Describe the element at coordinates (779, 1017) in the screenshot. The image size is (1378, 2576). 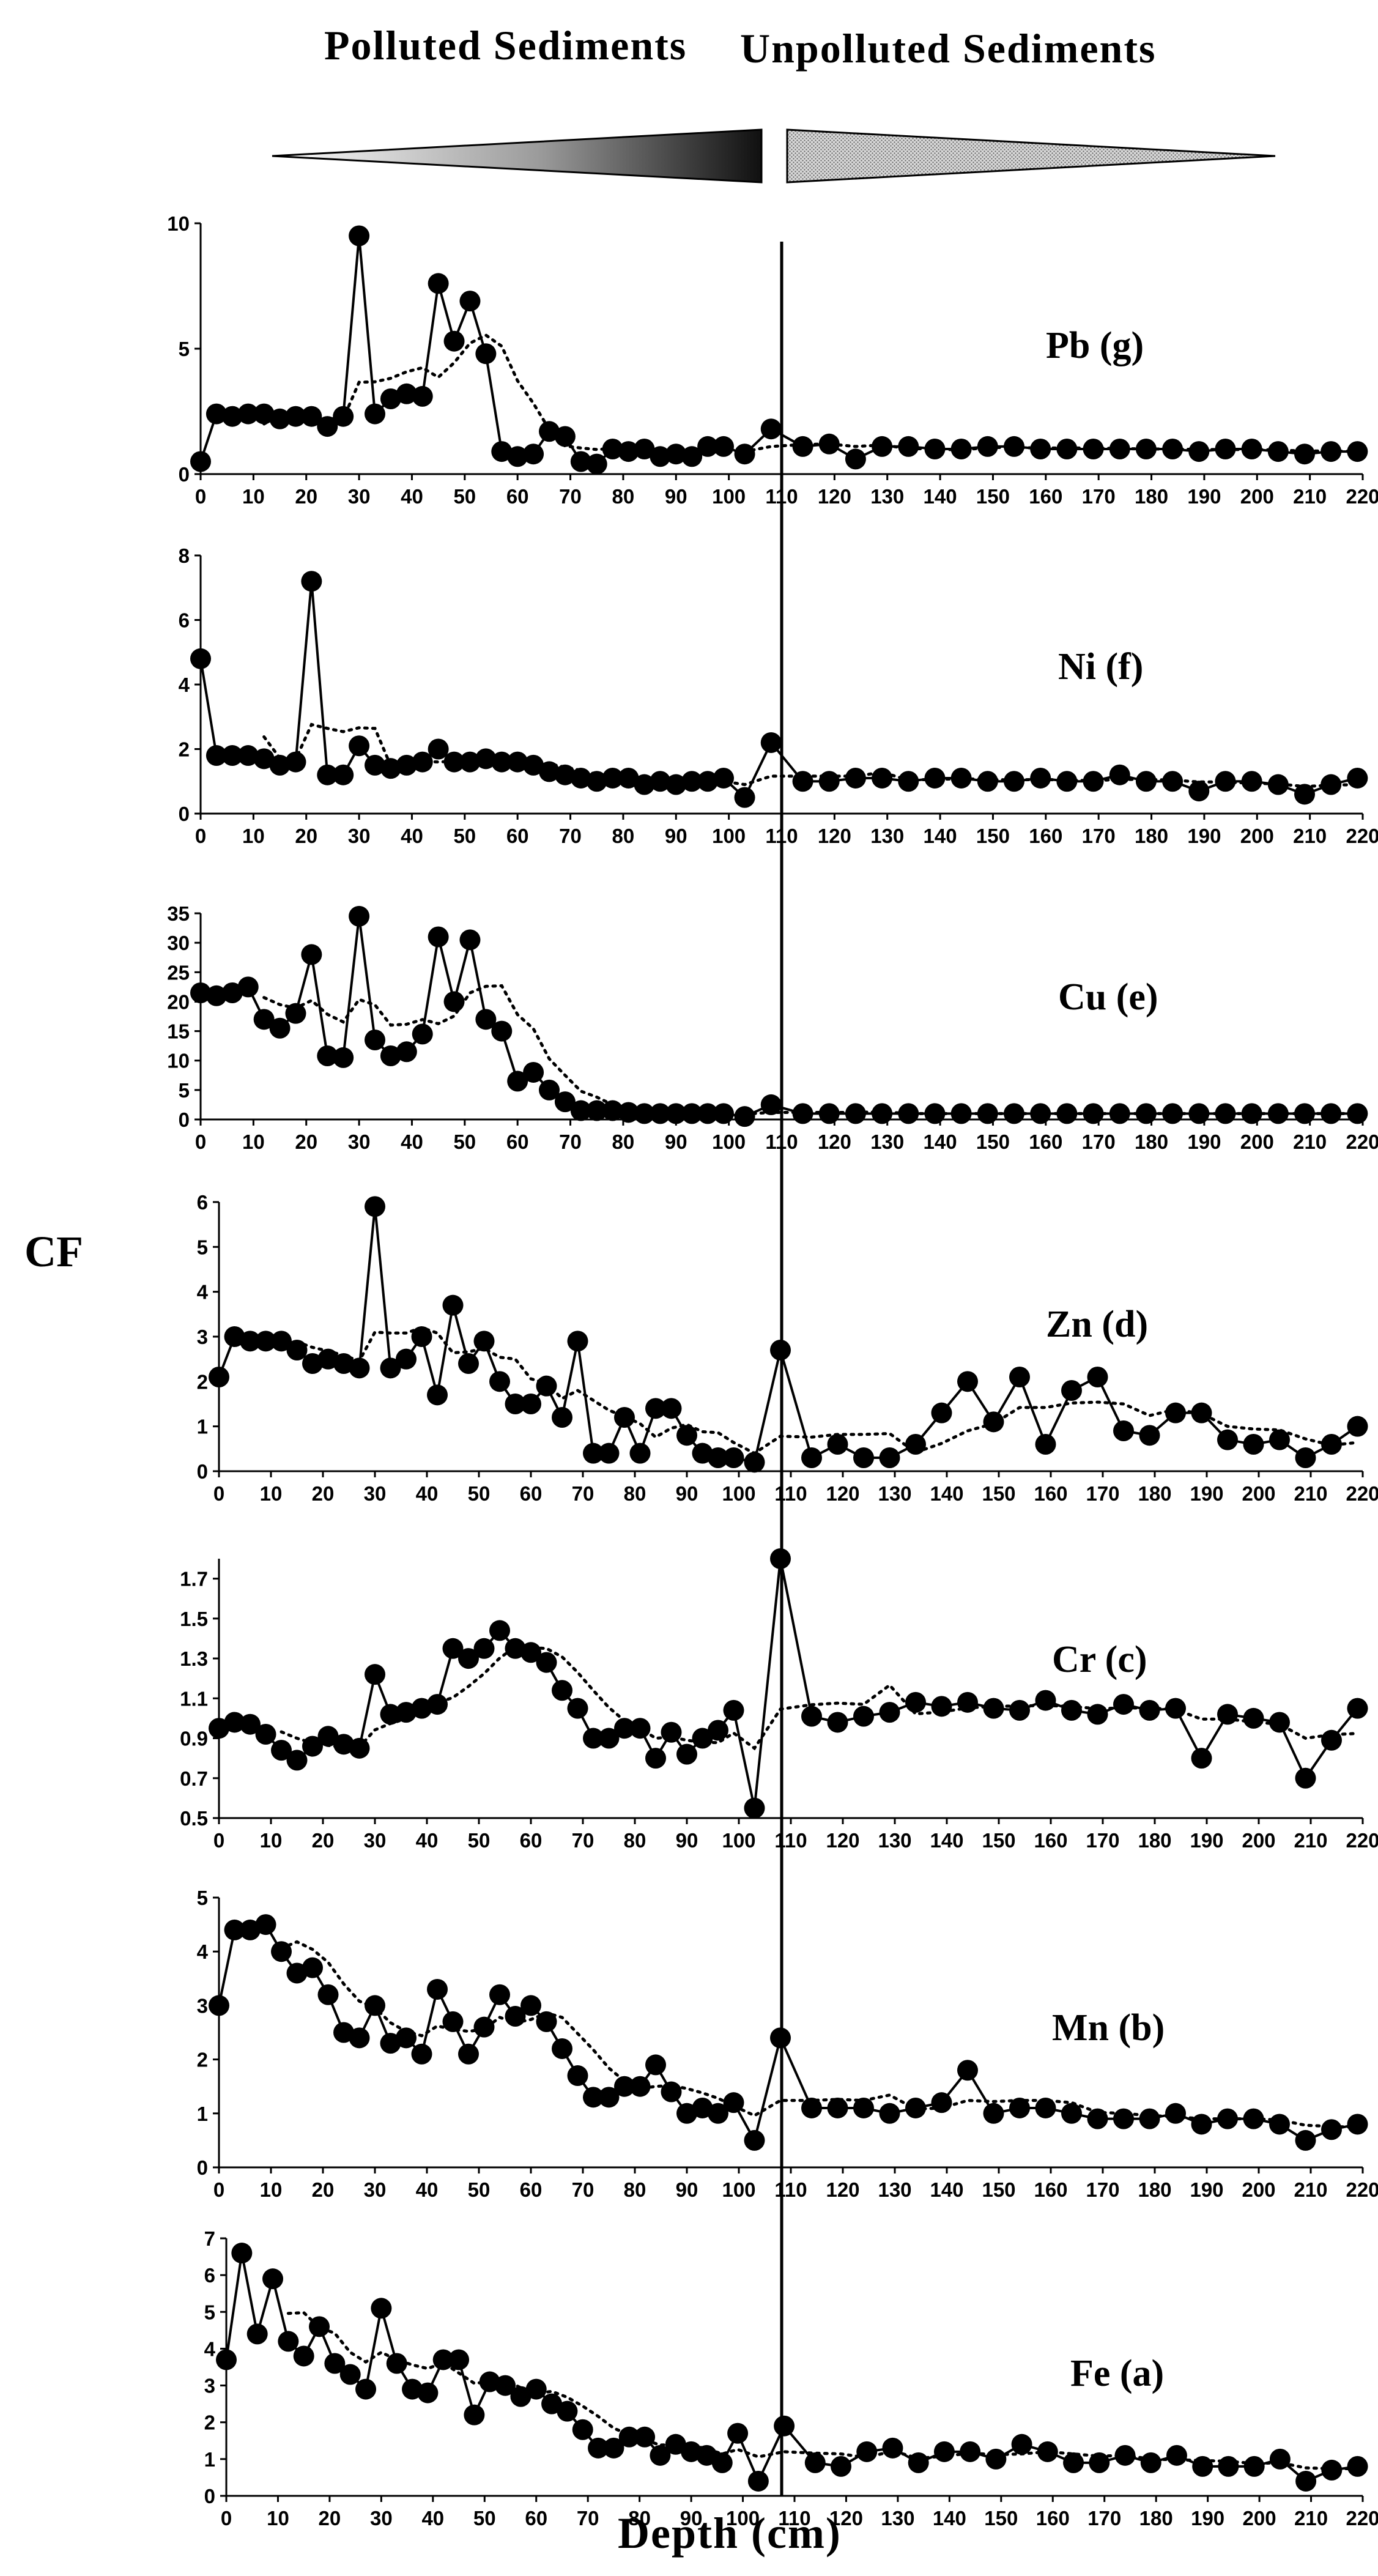
I see `series-line-cu` at that location.